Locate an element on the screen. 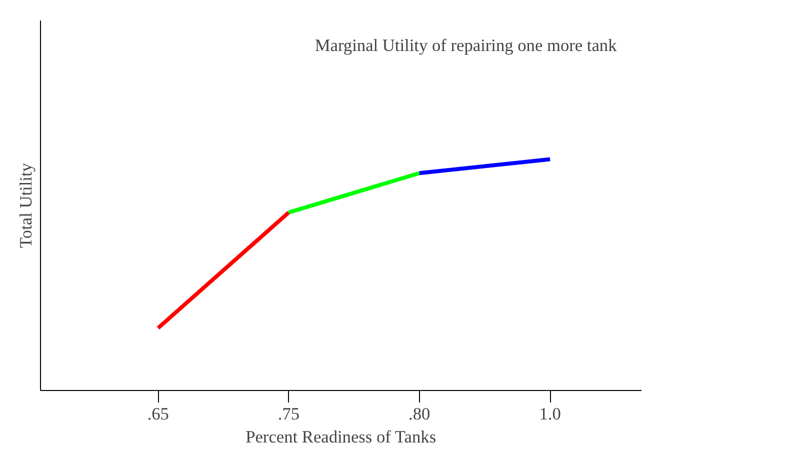 The width and height of the screenshot is (791, 449). x-axis-title: Percent Readiness of Tanks is located at coordinates (341, 437).